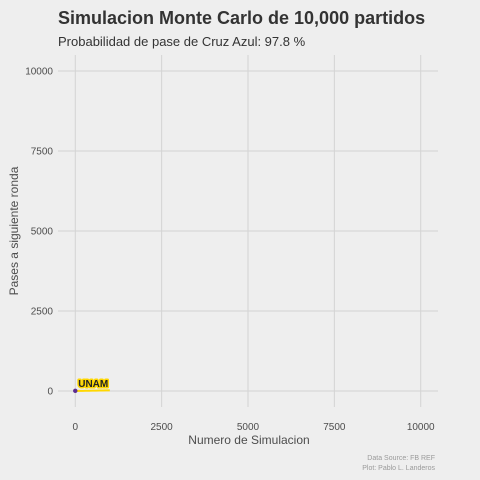 This screenshot has height=480, width=480. What do you see at coordinates (14, 230) in the screenshot?
I see `y-axis-title: Pases a siguiente ronda` at bounding box center [14, 230].